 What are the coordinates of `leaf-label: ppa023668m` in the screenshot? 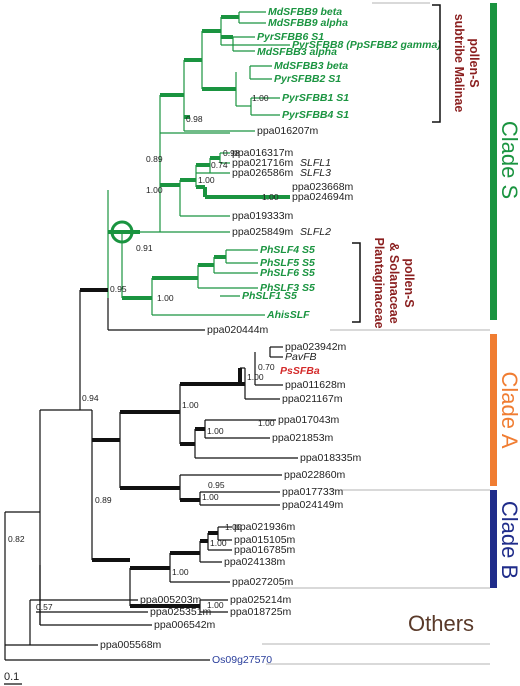 It's located at (323, 187).